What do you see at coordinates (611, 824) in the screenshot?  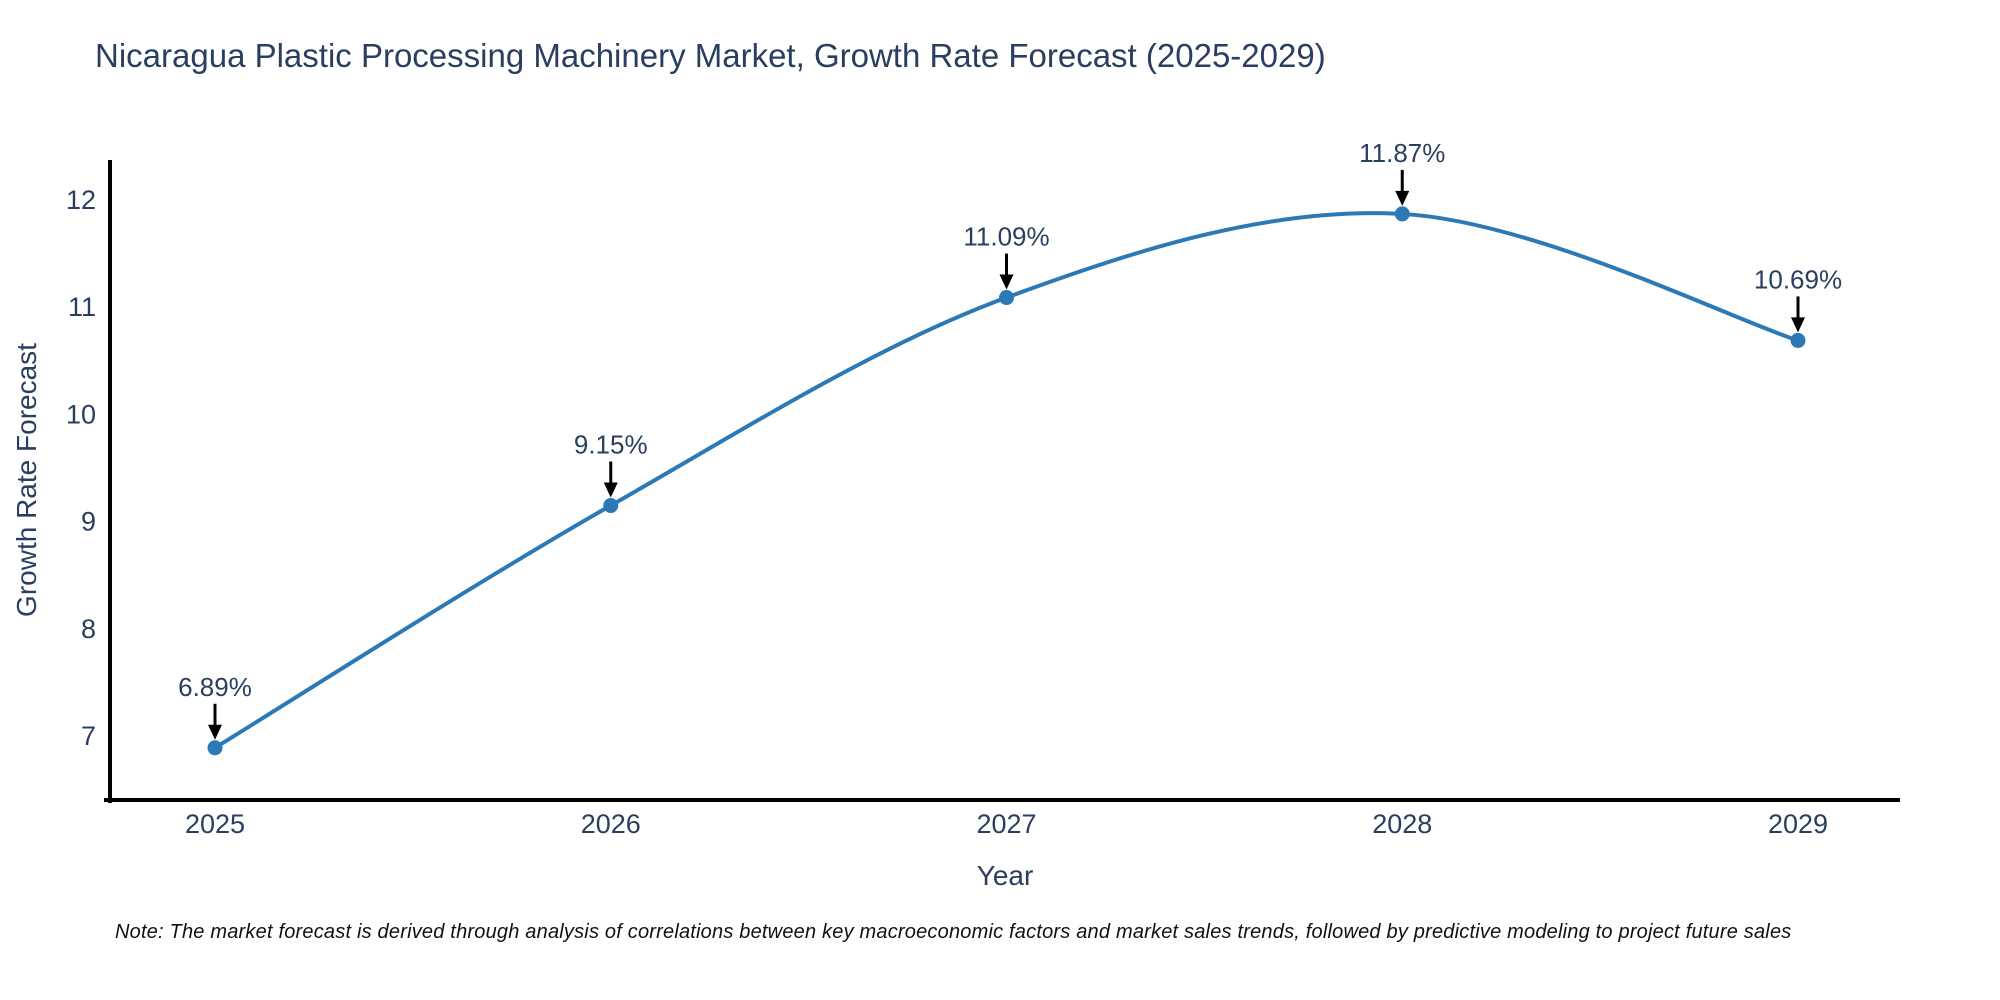 I see `x-tick-label: 2026` at bounding box center [611, 824].